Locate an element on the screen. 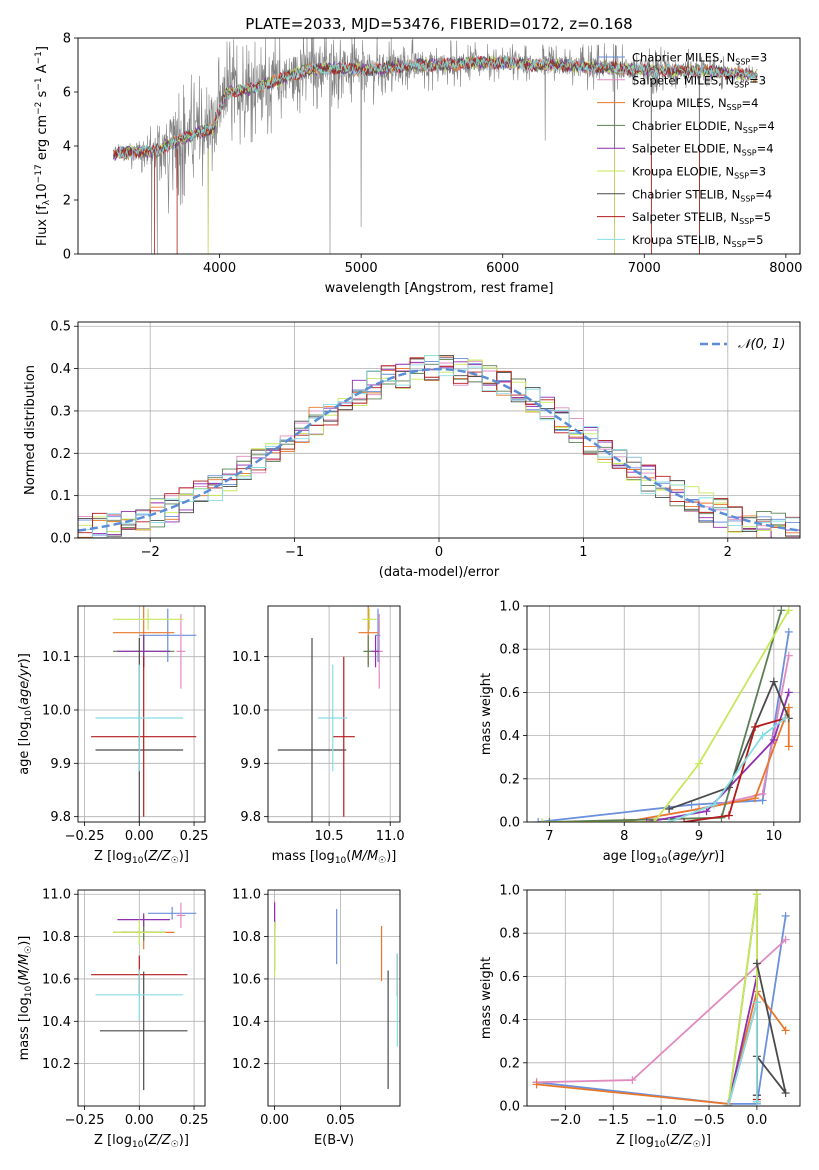  x-axis-label: age [log10(age/yr)] is located at coordinates (664, 857).